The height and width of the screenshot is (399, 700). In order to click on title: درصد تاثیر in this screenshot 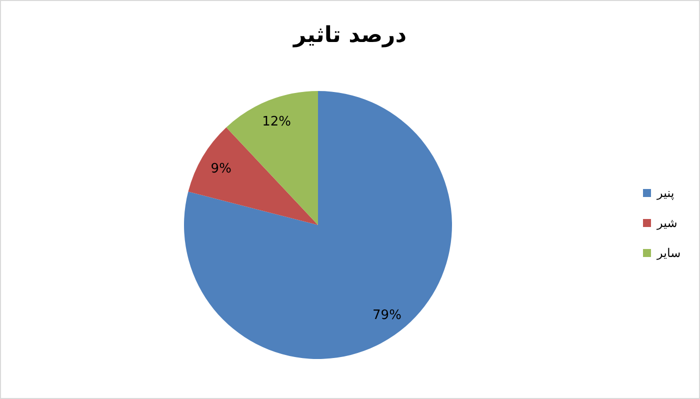, I will do `click(350, 35)`.